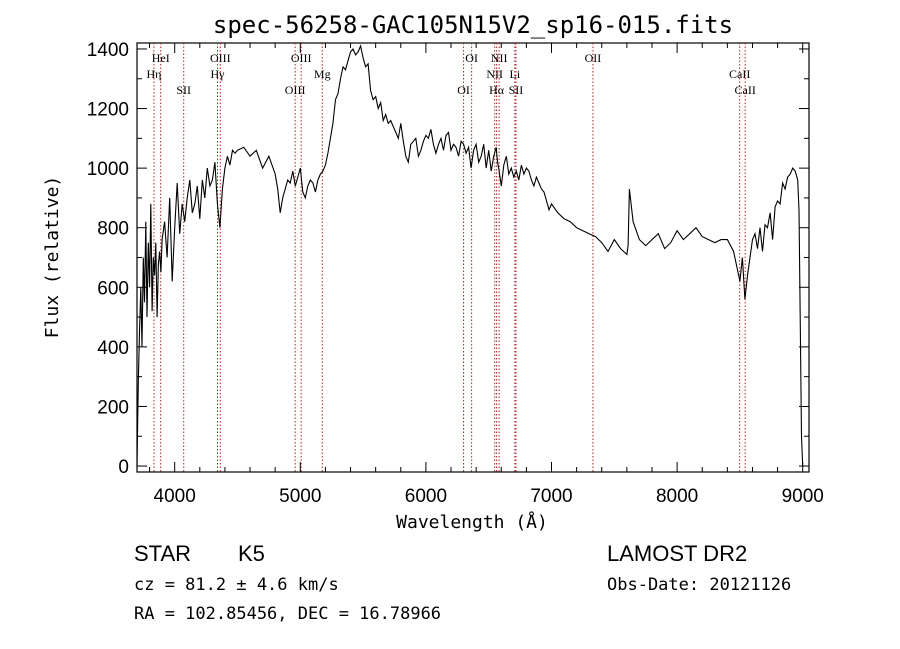  What do you see at coordinates (113, 288) in the screenshot?
I see `y-tick-label: 600` at bounding box center [113, 288].